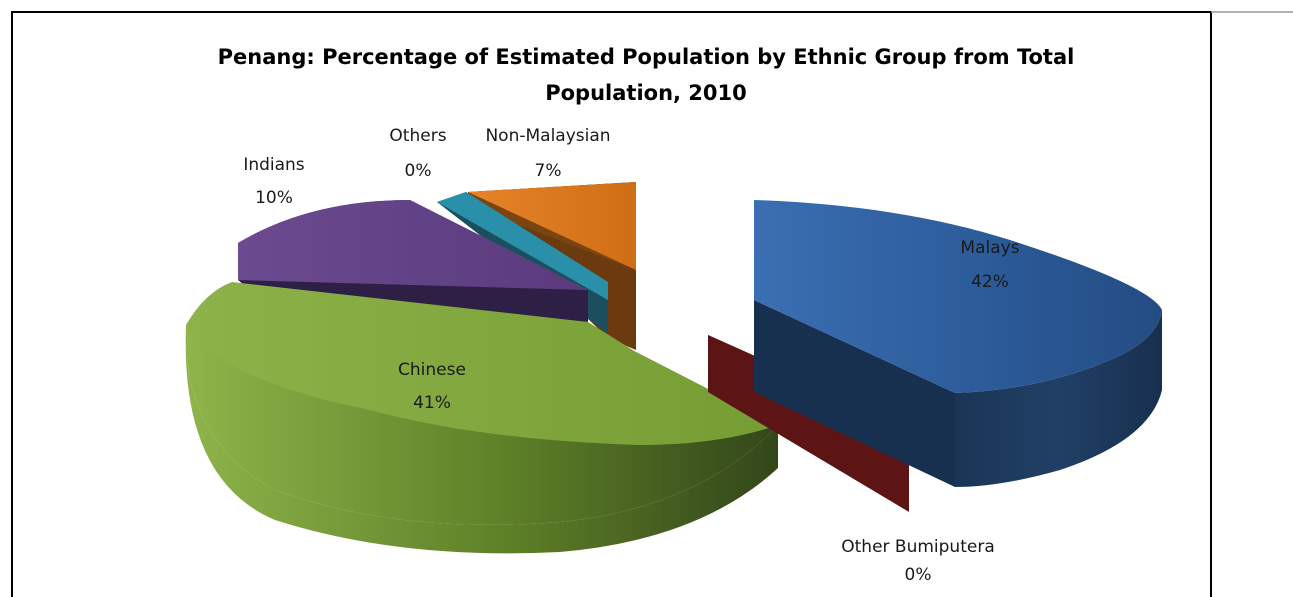 Image resolution: width=1293 pixels, height=597 pixels. I want to click on label-malays: Malays, so click(989, 248).